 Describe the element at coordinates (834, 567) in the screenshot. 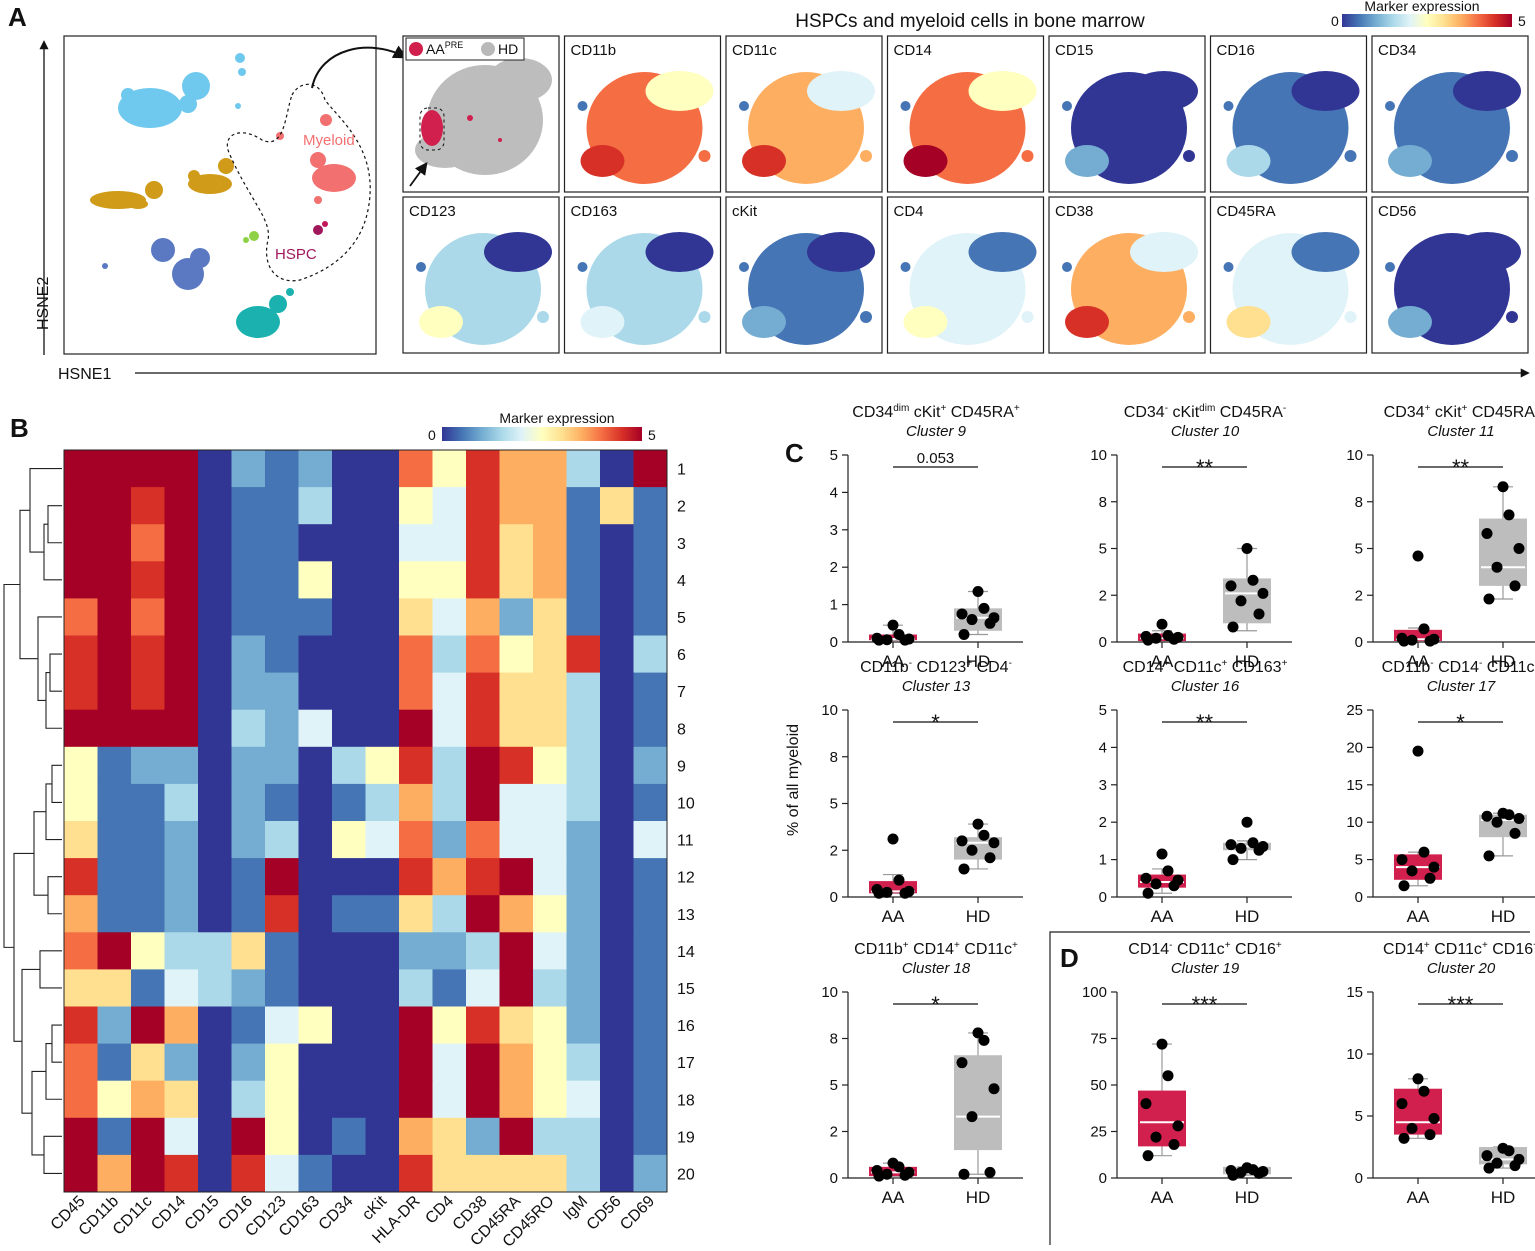

I see `y-tick-label: 2` at that location.